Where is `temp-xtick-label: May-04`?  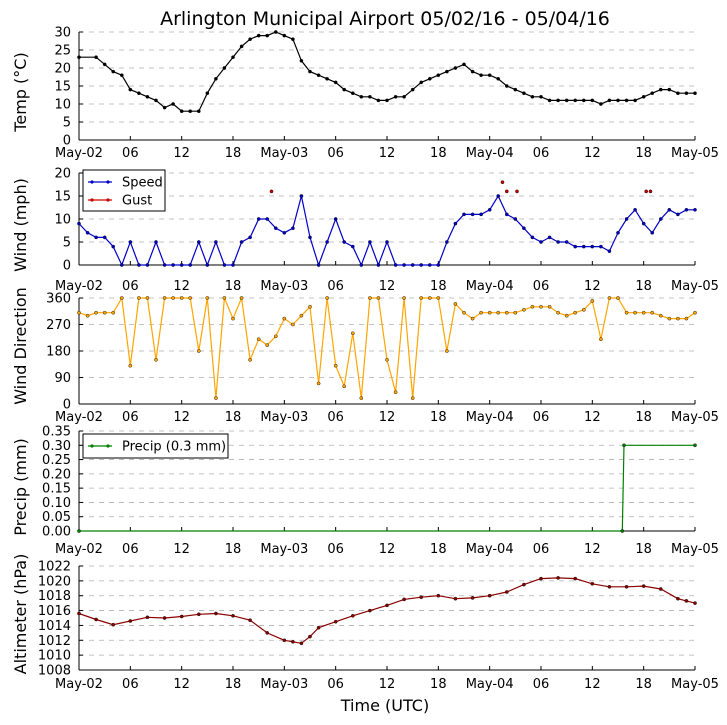 temp-xtick-label: May-04 is located at coordinates (490, 153).